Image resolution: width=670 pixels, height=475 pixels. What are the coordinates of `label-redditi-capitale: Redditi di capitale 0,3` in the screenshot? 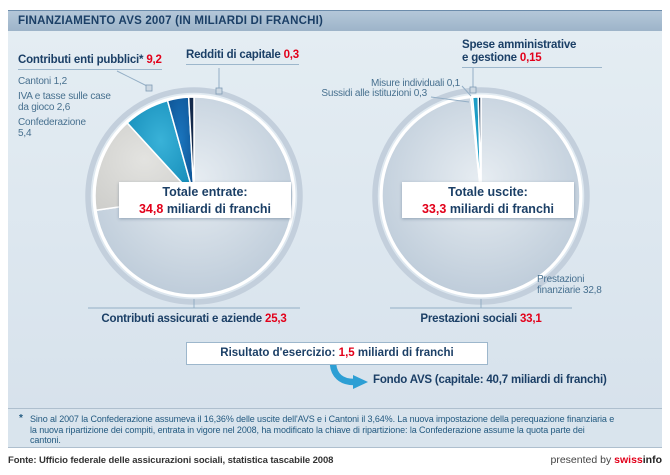 It's located at (242, 57).